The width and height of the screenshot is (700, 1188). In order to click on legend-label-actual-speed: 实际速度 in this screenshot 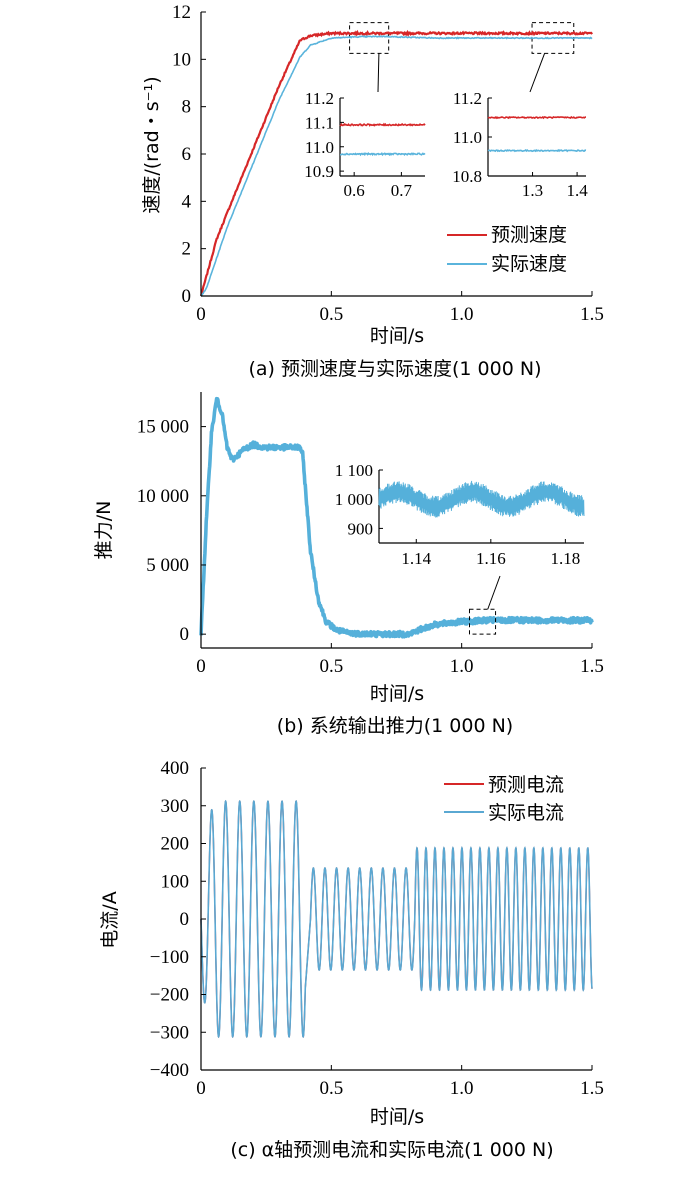, I will do `click(529, 264)`.